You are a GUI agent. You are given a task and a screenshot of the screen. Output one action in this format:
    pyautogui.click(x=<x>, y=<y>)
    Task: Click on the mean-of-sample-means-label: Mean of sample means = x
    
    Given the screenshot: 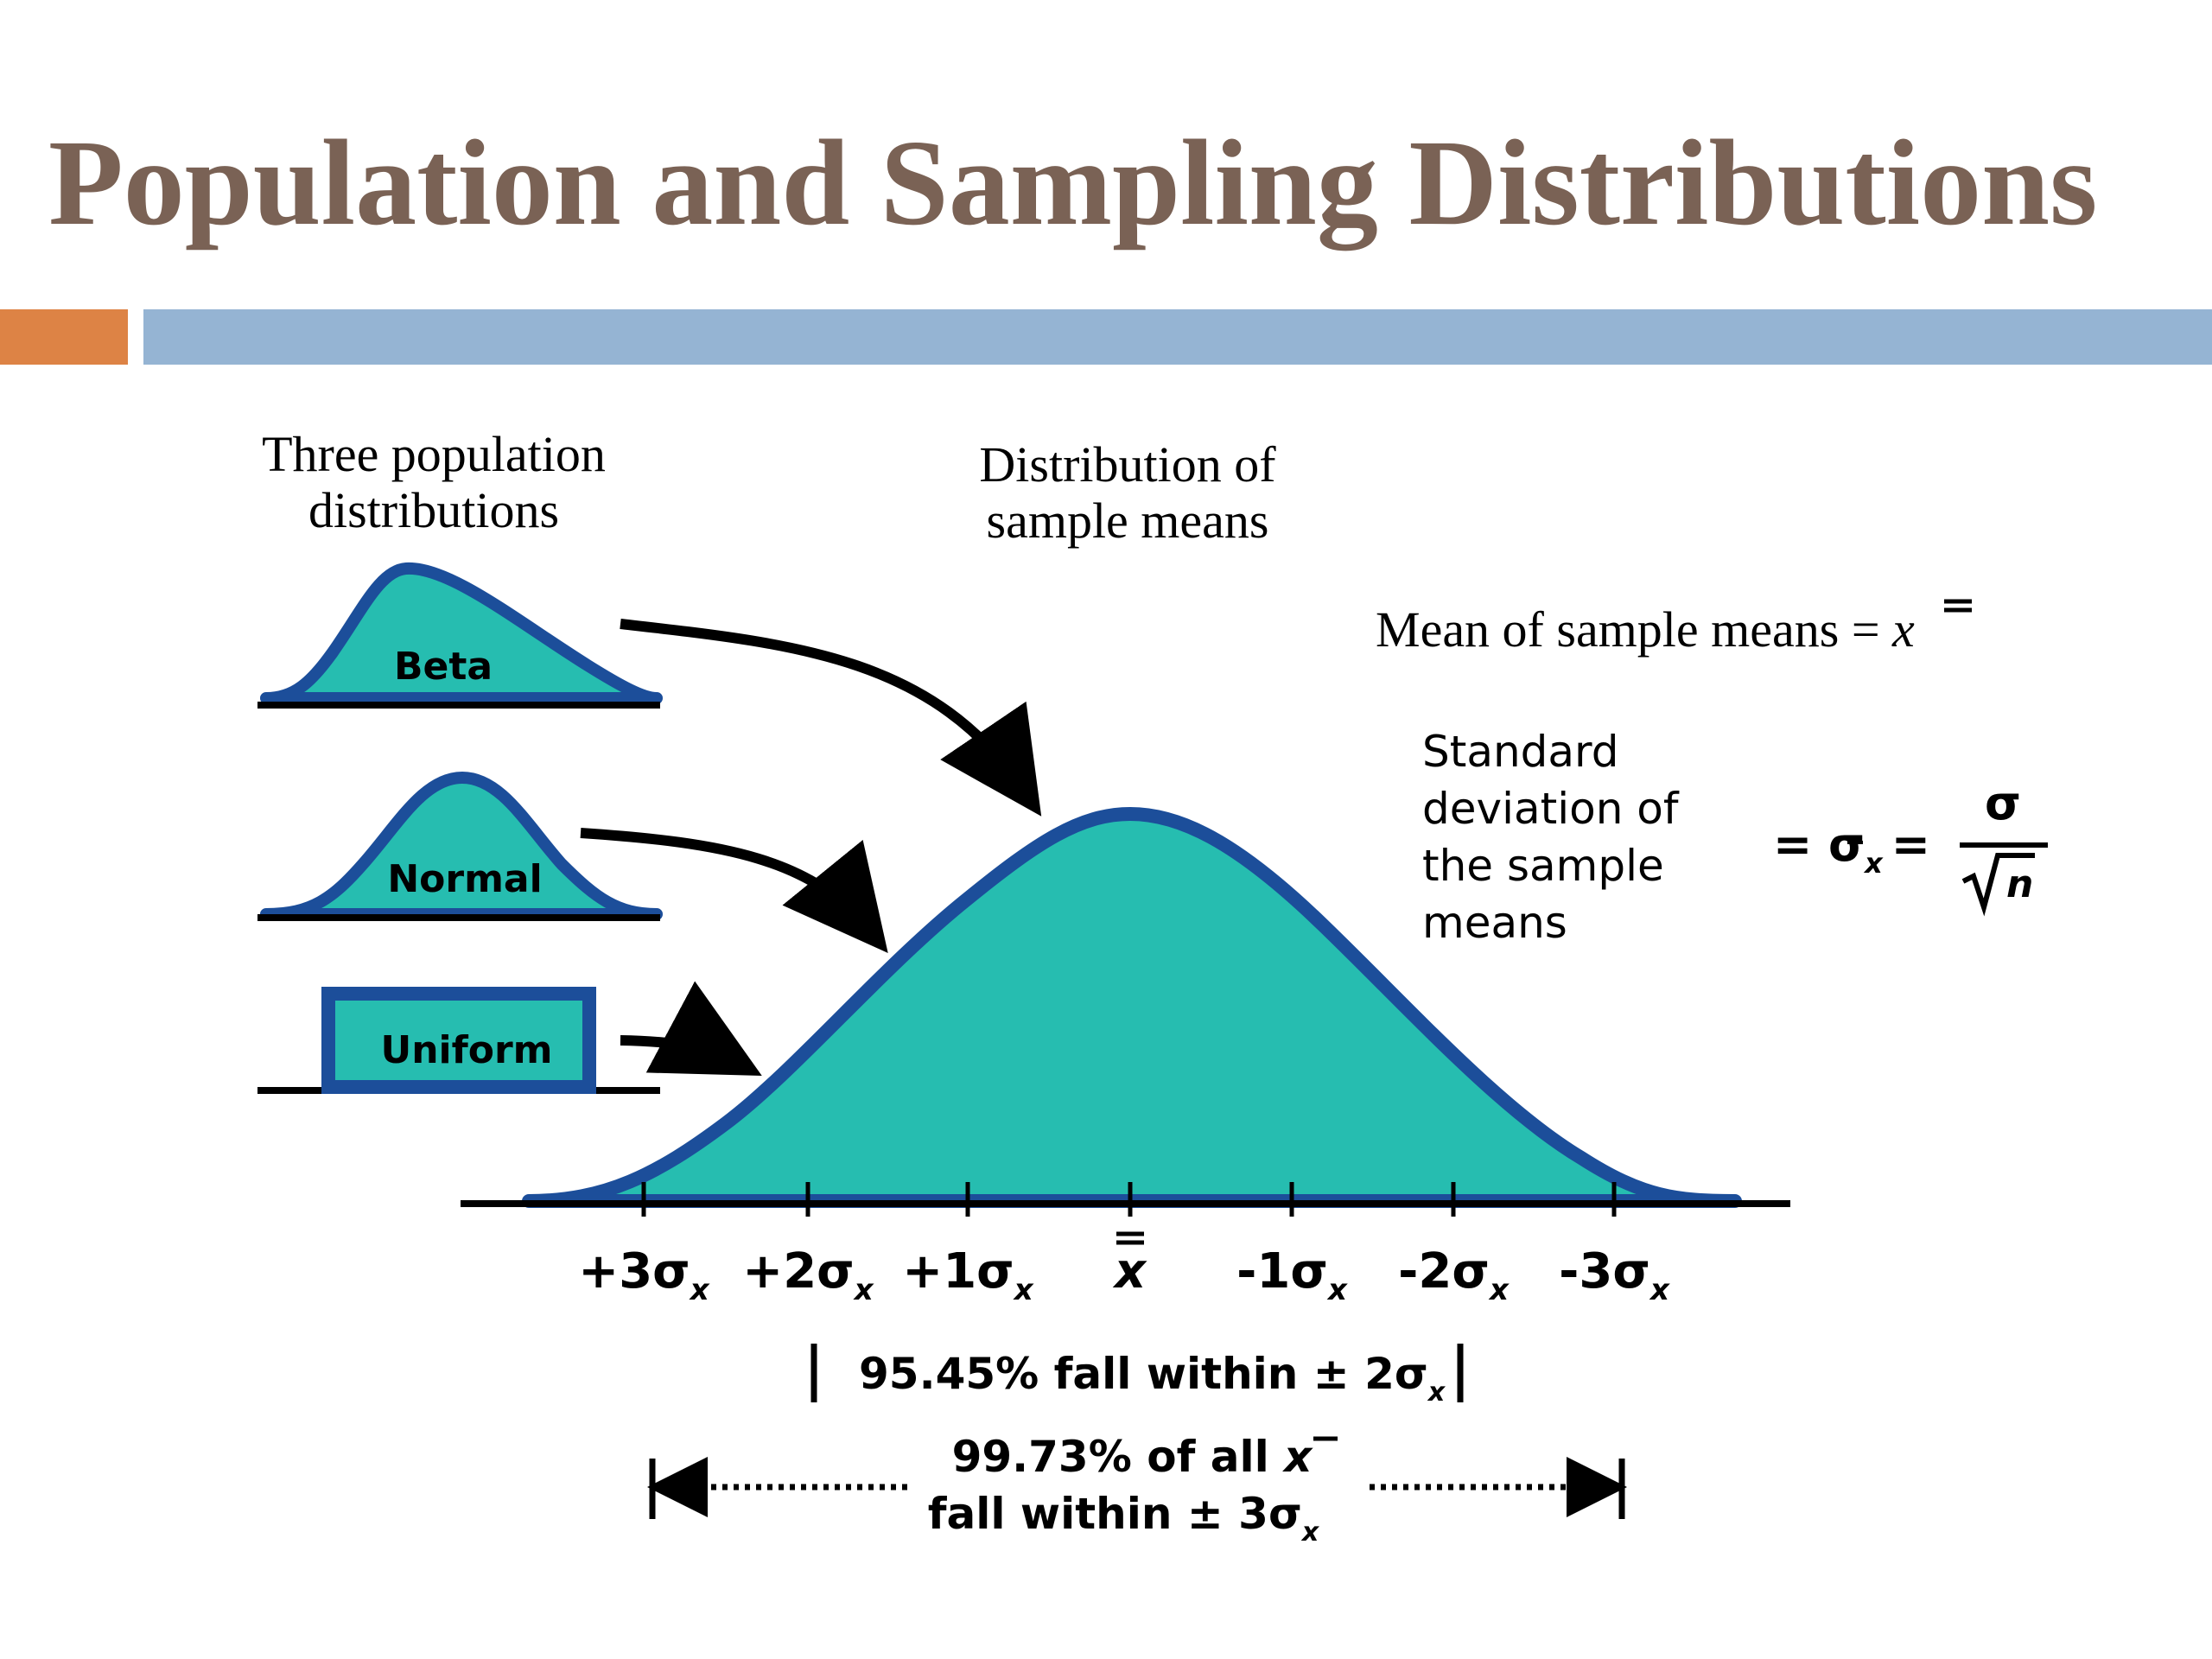 What is the action you would take?
    pyautogui.click(x=1645, y=629)
    